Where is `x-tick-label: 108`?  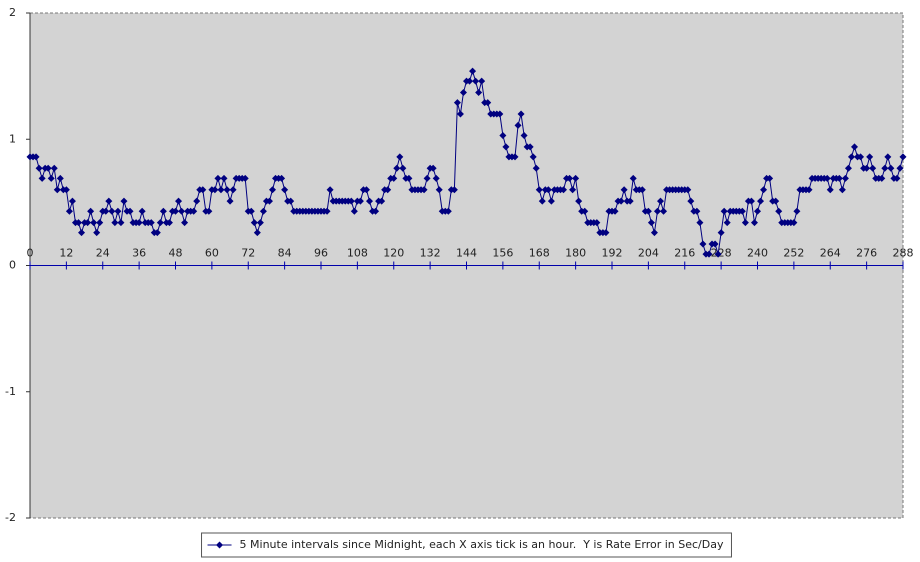 x-tick-label: 108 is located at coordinates (357, 253).